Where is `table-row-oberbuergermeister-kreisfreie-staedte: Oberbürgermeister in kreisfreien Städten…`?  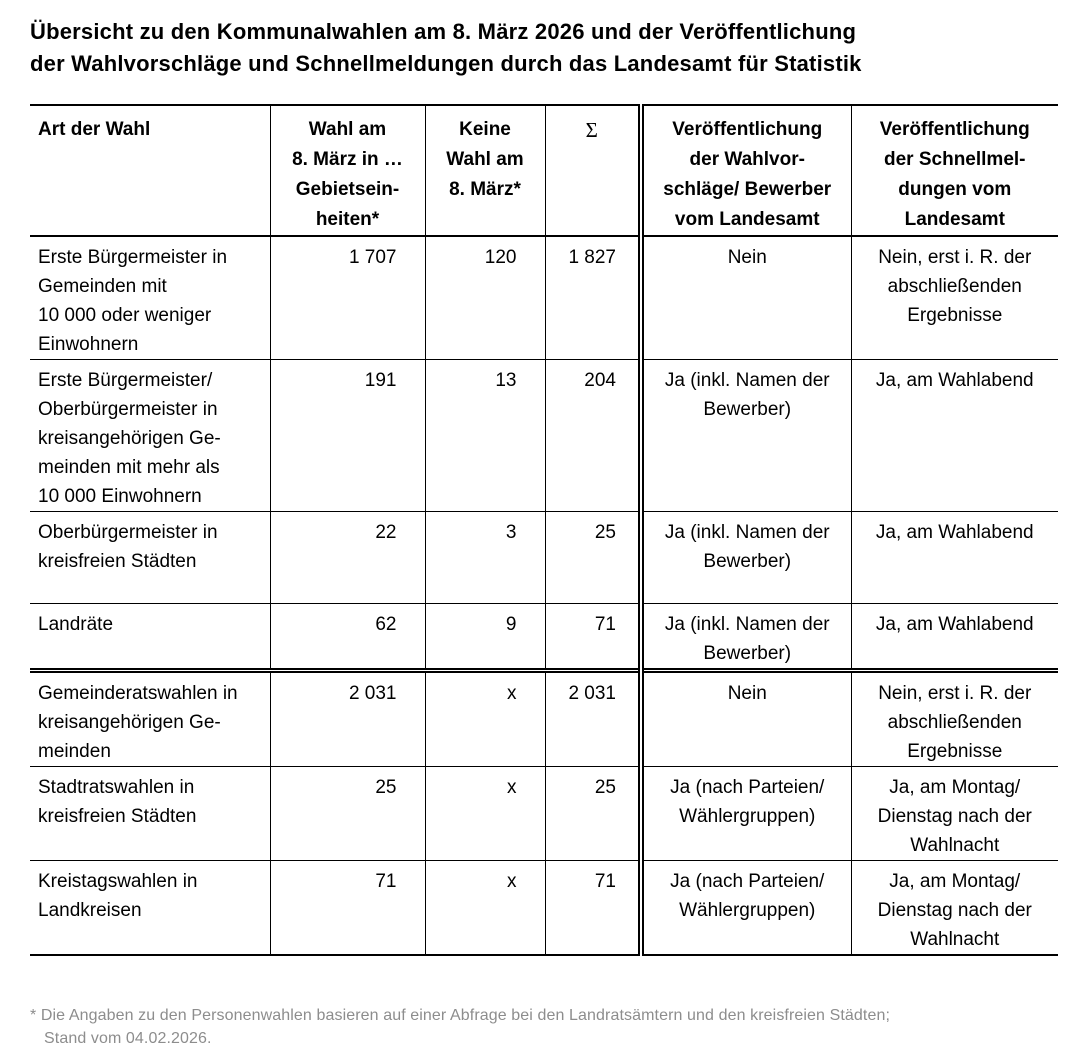
table-row-oberbuergermeister-kreisfreie-staedte: Oberbürgermeister in kreisfreien Städten… is located at coordinates (544, 557).